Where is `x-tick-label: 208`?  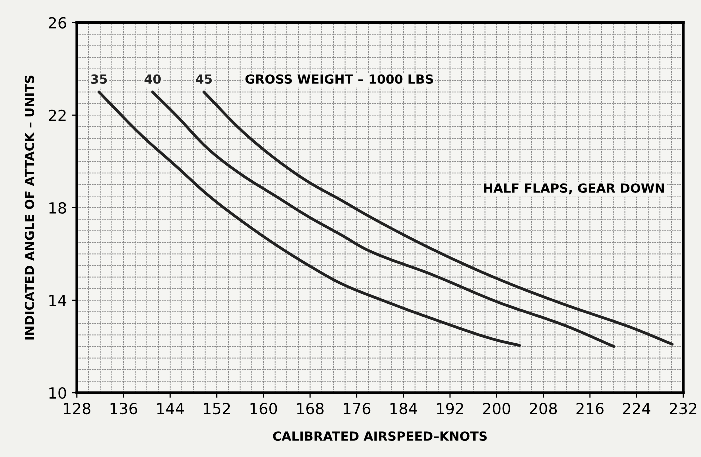
x-tick-label: 208 is located at coordinates (544, 409).